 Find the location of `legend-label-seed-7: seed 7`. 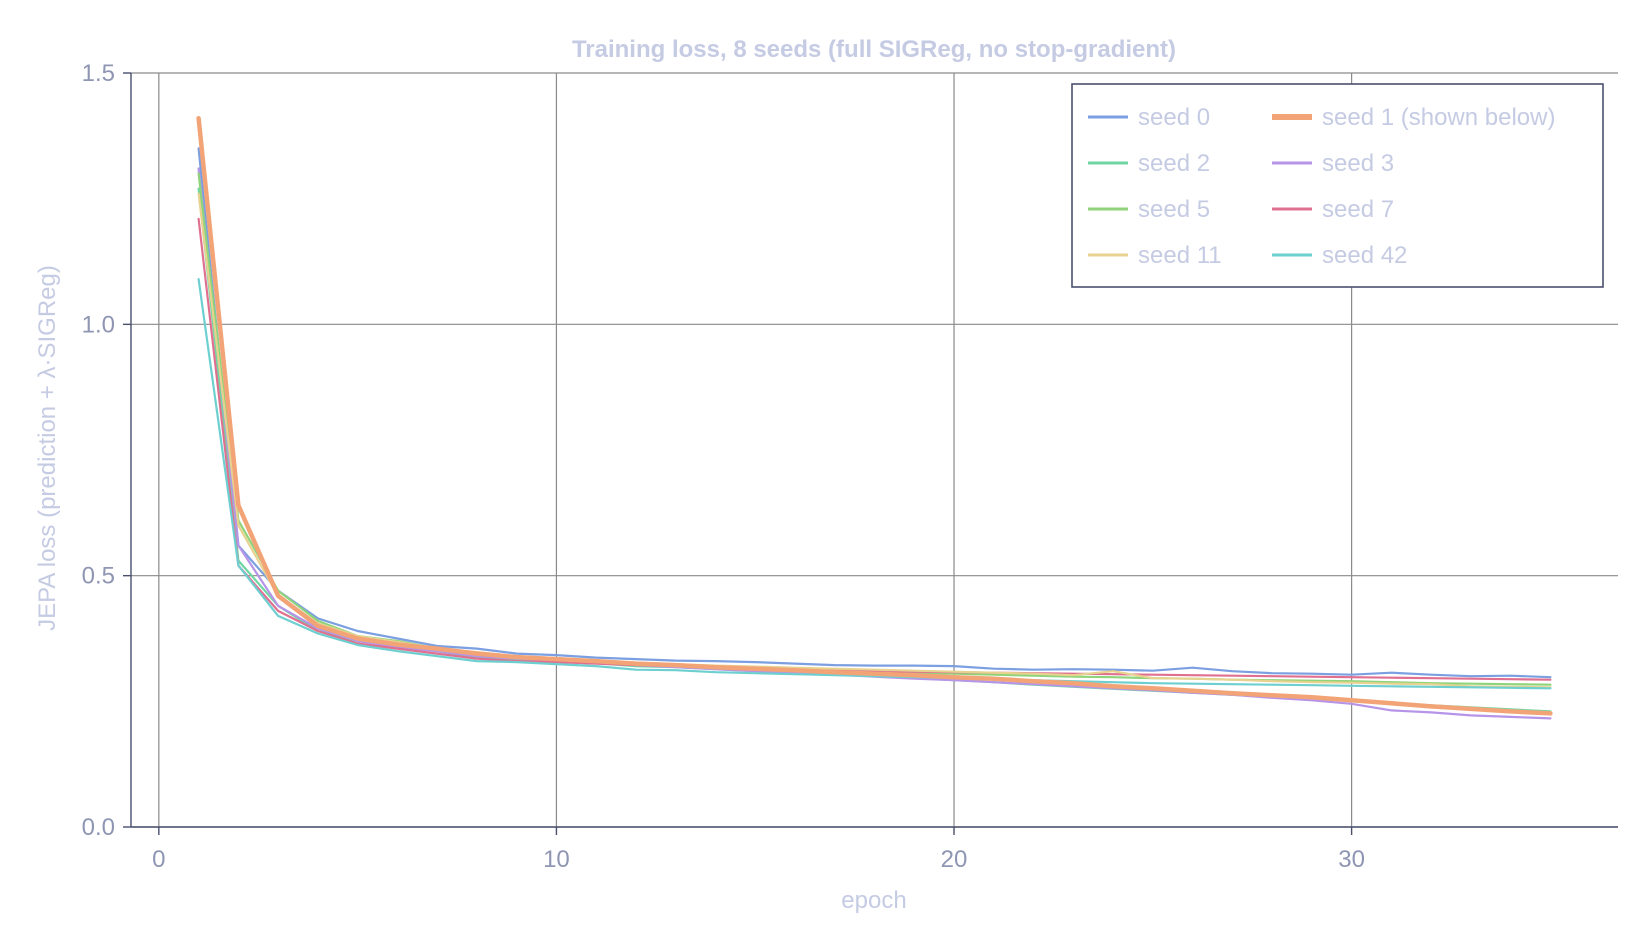

legend-label-seed-7: seed 7 is located at coordinates (1358, 209).